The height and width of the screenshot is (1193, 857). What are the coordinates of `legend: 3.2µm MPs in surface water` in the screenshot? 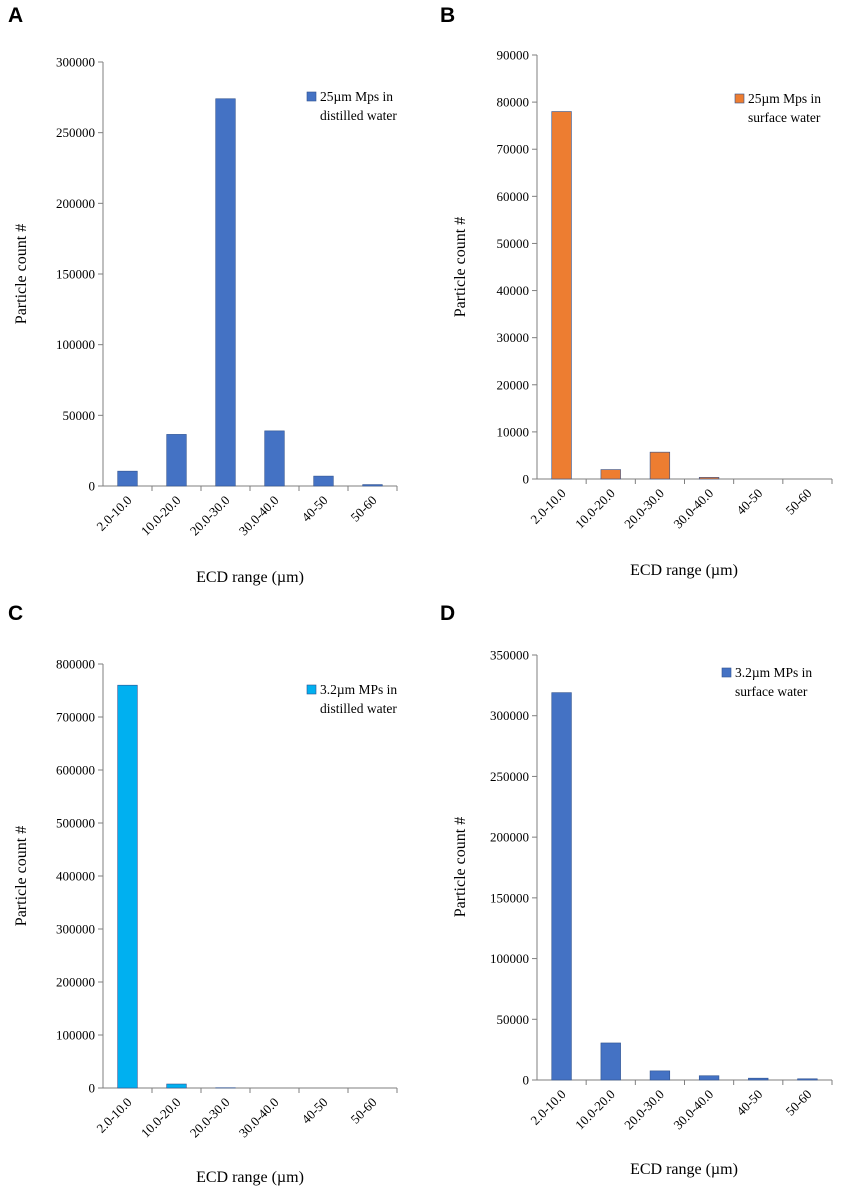 It's located at (766, 682).